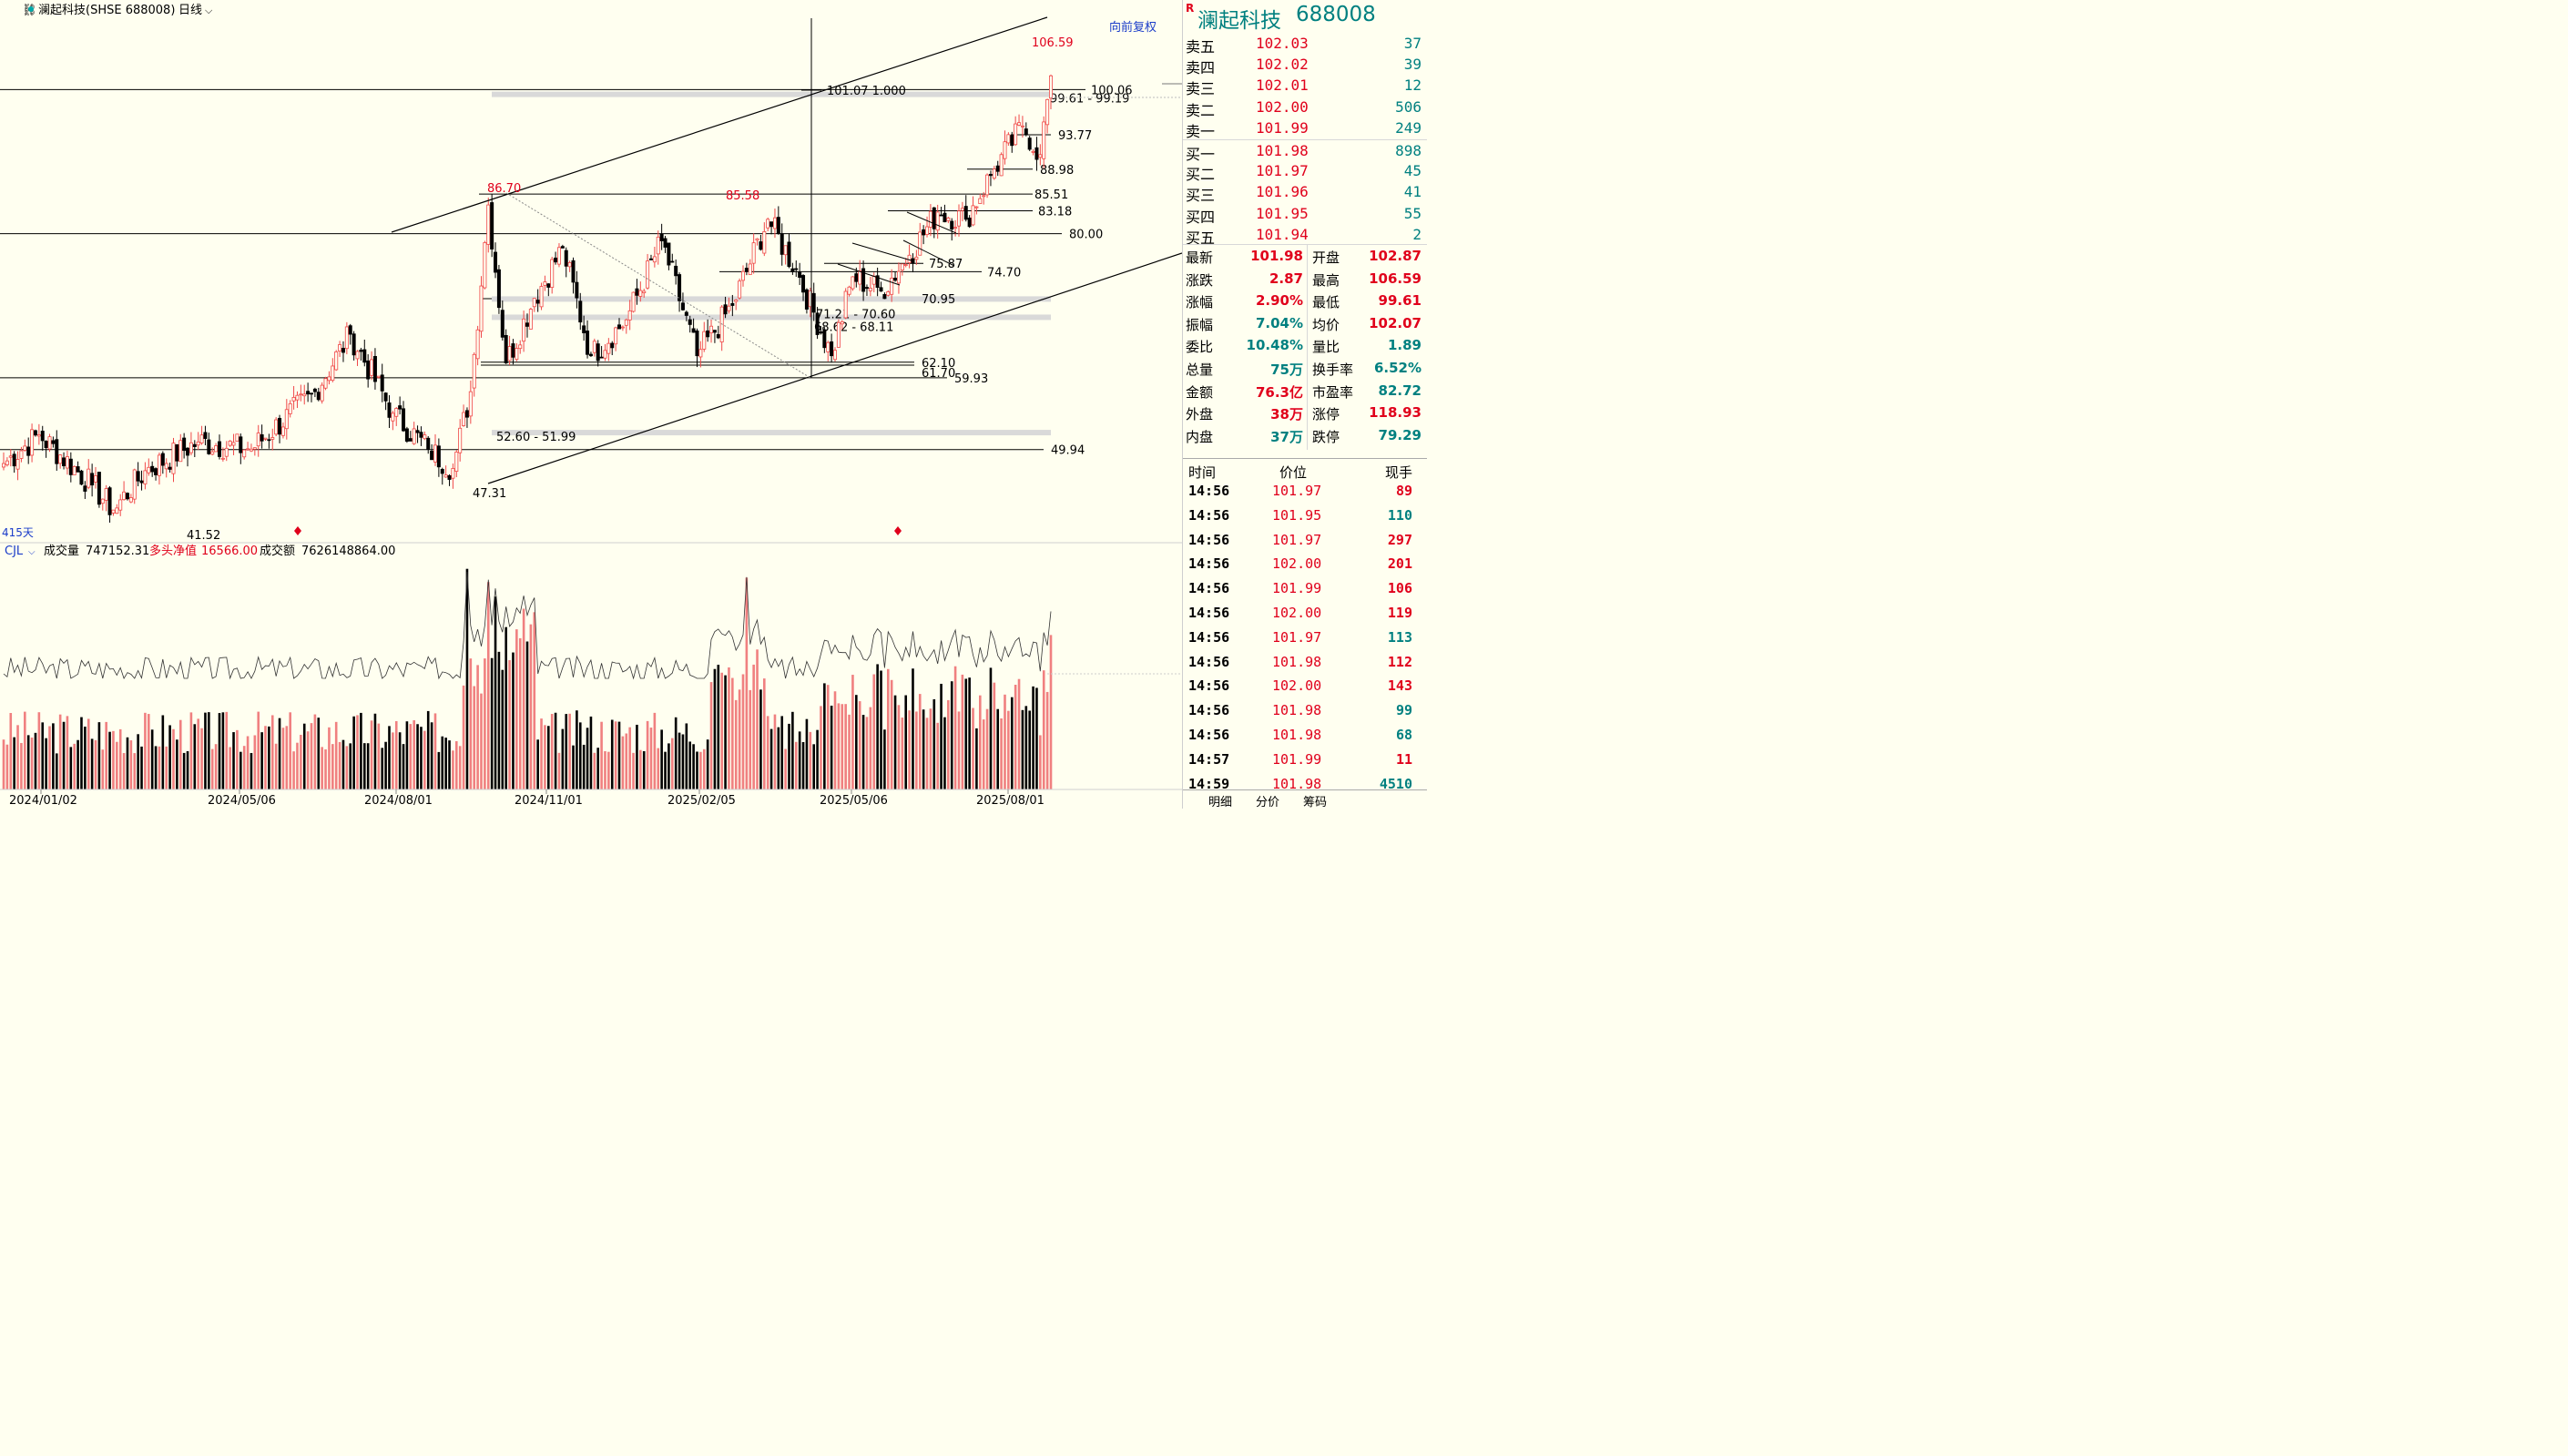  I want to click on ask-row: 卖二 102.00 506, so click(1305, 108).